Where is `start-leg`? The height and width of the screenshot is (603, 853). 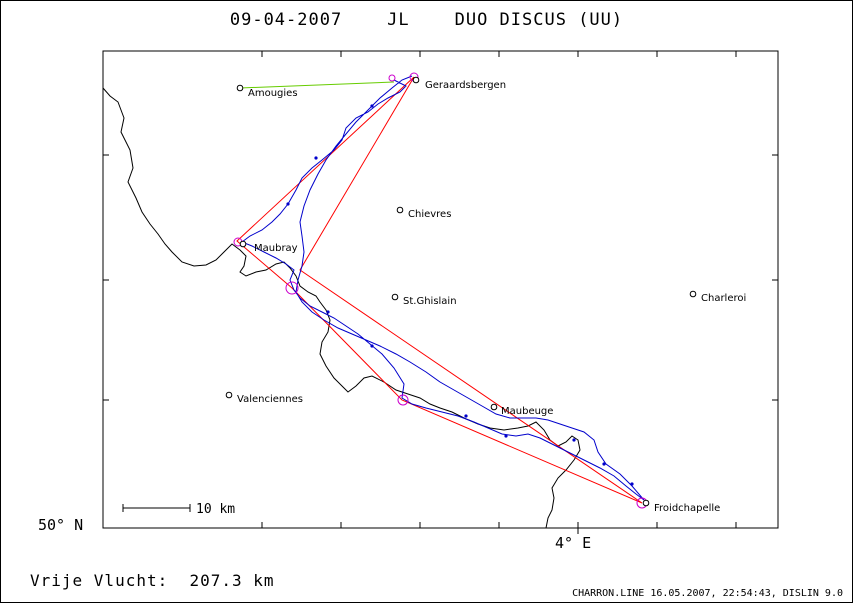
start-leg is located at coordinates (317, 85).